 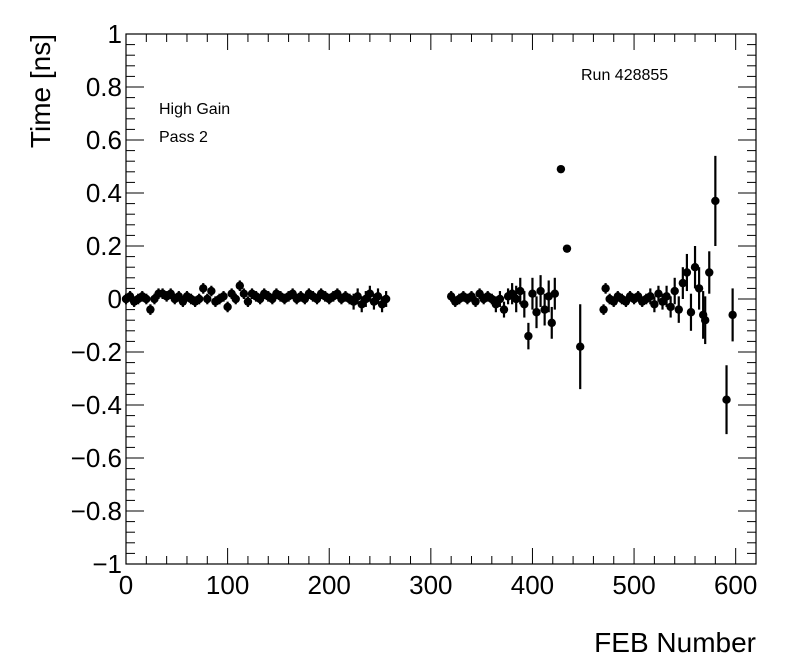 I want to click on y-tick-label: 0.6, so click(x=104, y=140).